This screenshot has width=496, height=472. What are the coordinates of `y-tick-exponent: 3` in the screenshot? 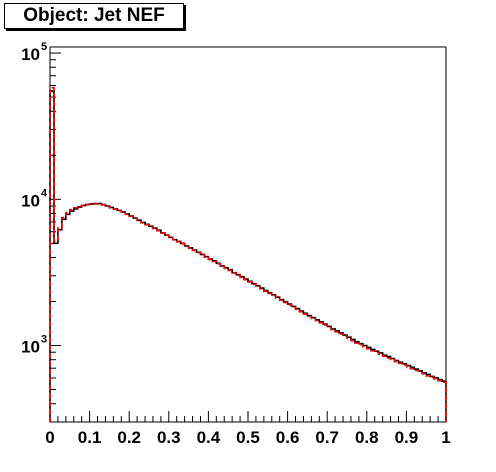 It's located at (44, 340).